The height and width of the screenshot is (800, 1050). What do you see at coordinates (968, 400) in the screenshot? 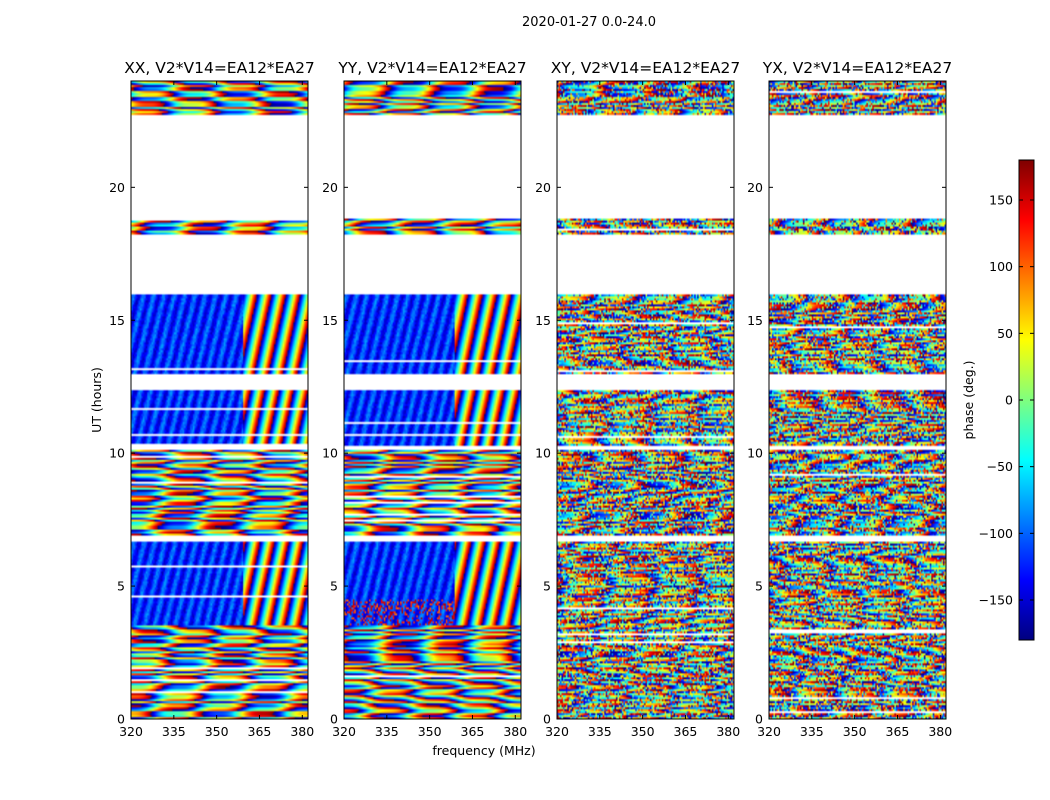
I see `colorbar-label: phase (deg.)` at bounding box center [968, 400].